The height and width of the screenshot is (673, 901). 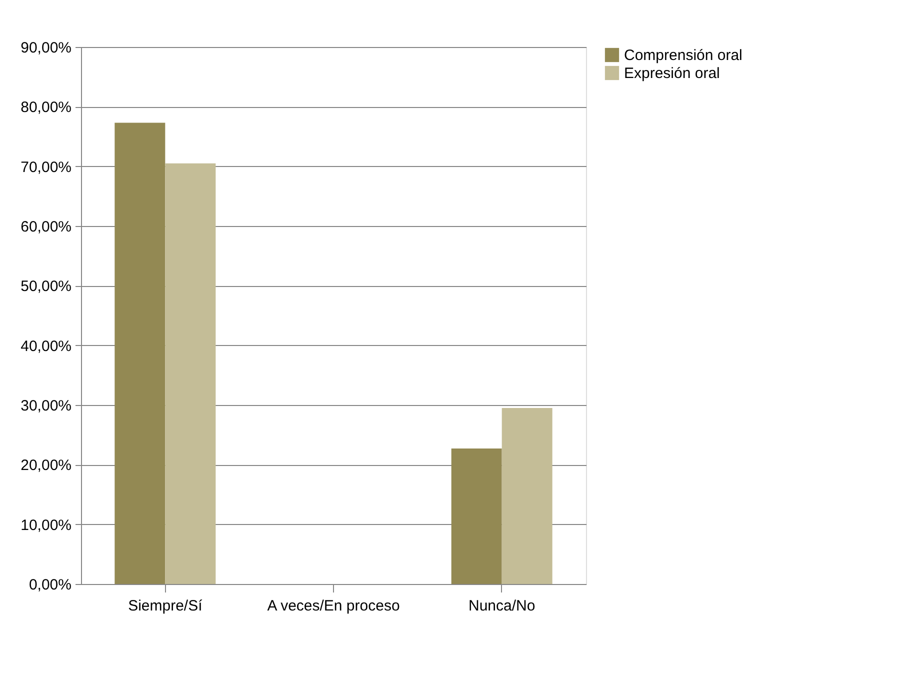 What do you see at coordinates (683, 55) in the screenshot?
I see `legend-label: Comprensión oral` at bounding box center [683, 55].